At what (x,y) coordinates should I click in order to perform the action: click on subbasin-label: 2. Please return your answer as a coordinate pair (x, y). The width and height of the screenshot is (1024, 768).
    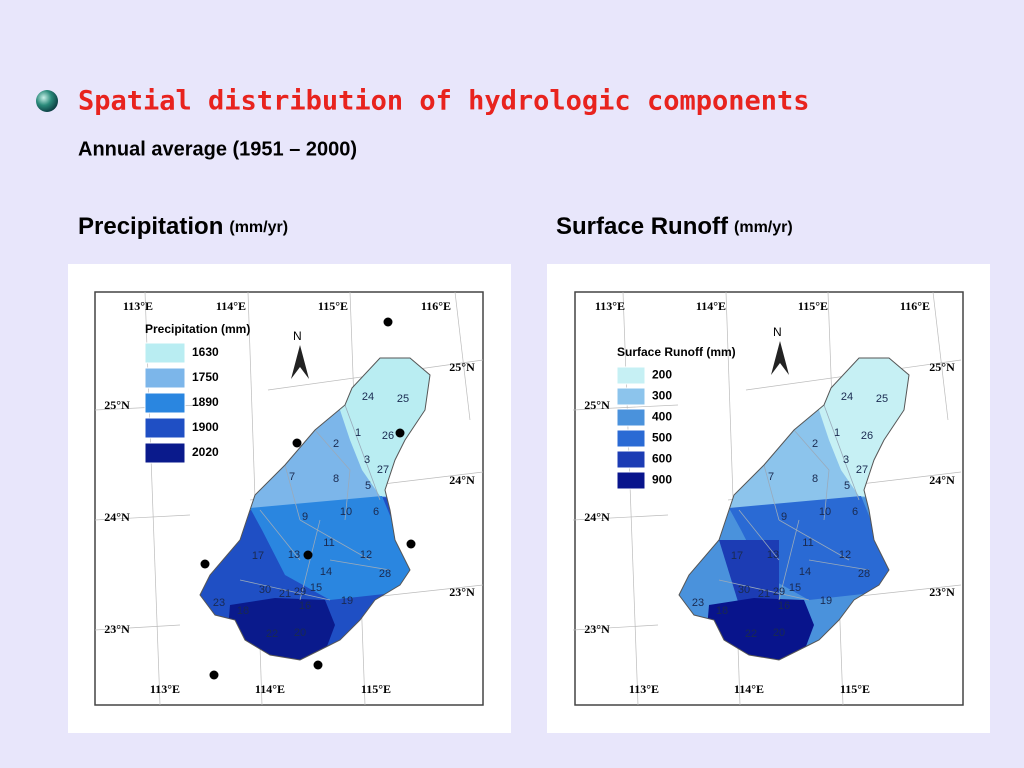
    Looking at the image, I should click on (815, 444).